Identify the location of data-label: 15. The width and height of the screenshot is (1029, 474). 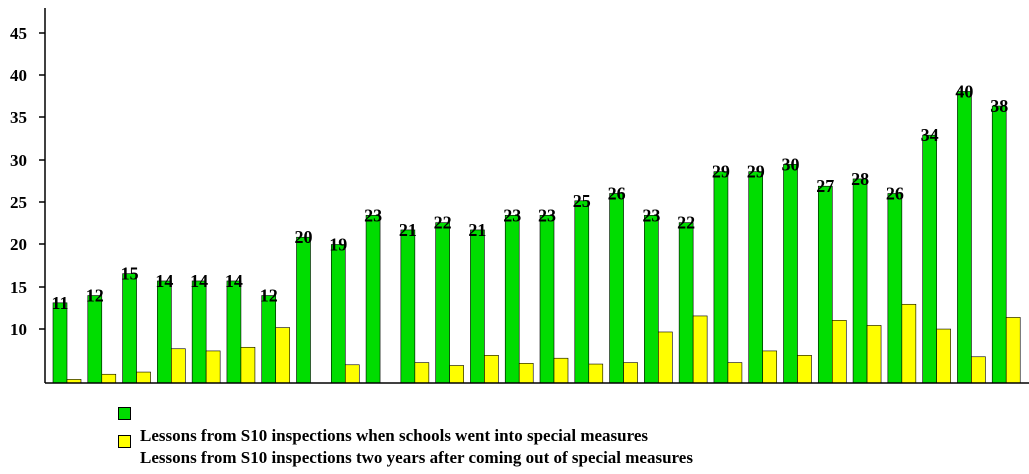
(130, 274).